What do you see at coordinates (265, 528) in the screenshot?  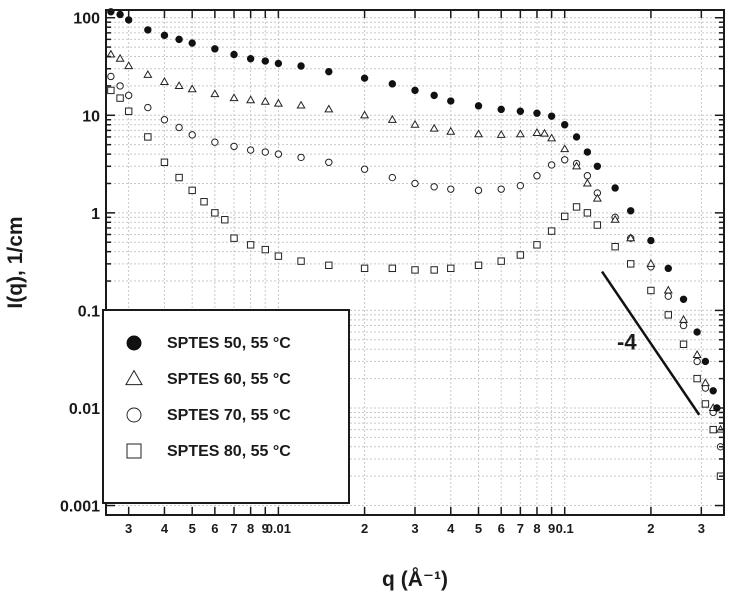 I see `x-tick-label: 9` at bounding box center [265, 528].